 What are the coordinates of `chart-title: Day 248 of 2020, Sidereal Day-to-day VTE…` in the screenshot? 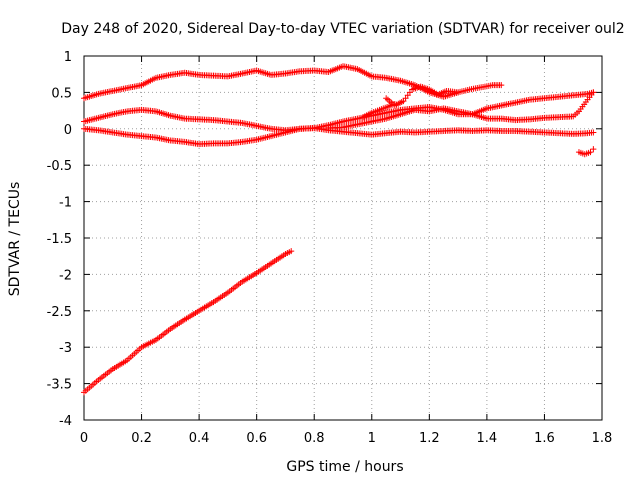 It's located at (342, 29).